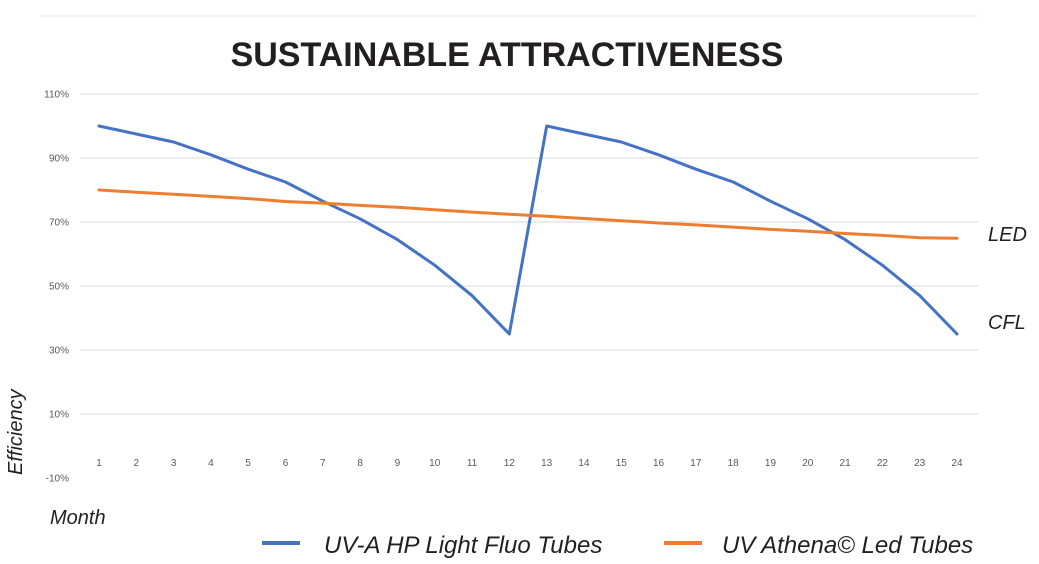 This screenshot has height=564, width=1039. I want to click on series-end-label: LED, so click(1007, 235).